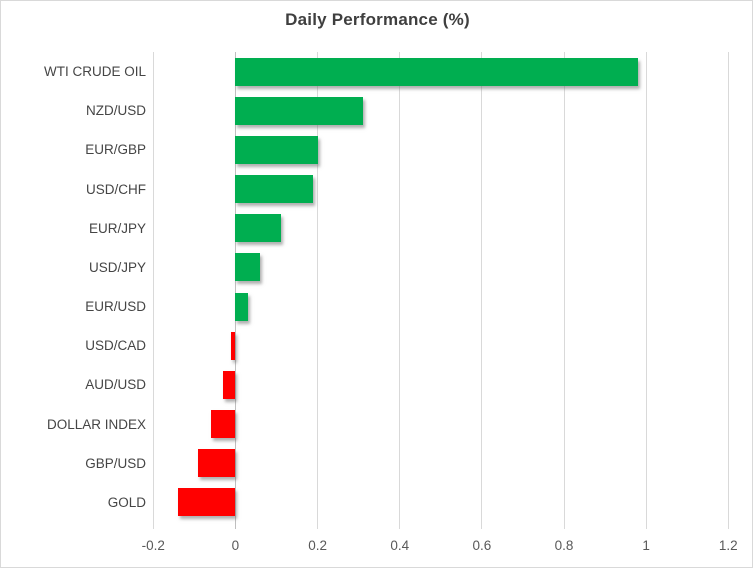 The image size is (753, 568). Describe the element at coordinates (126, 502) in the screenshot. I see `category-label: GOLD` at that location.